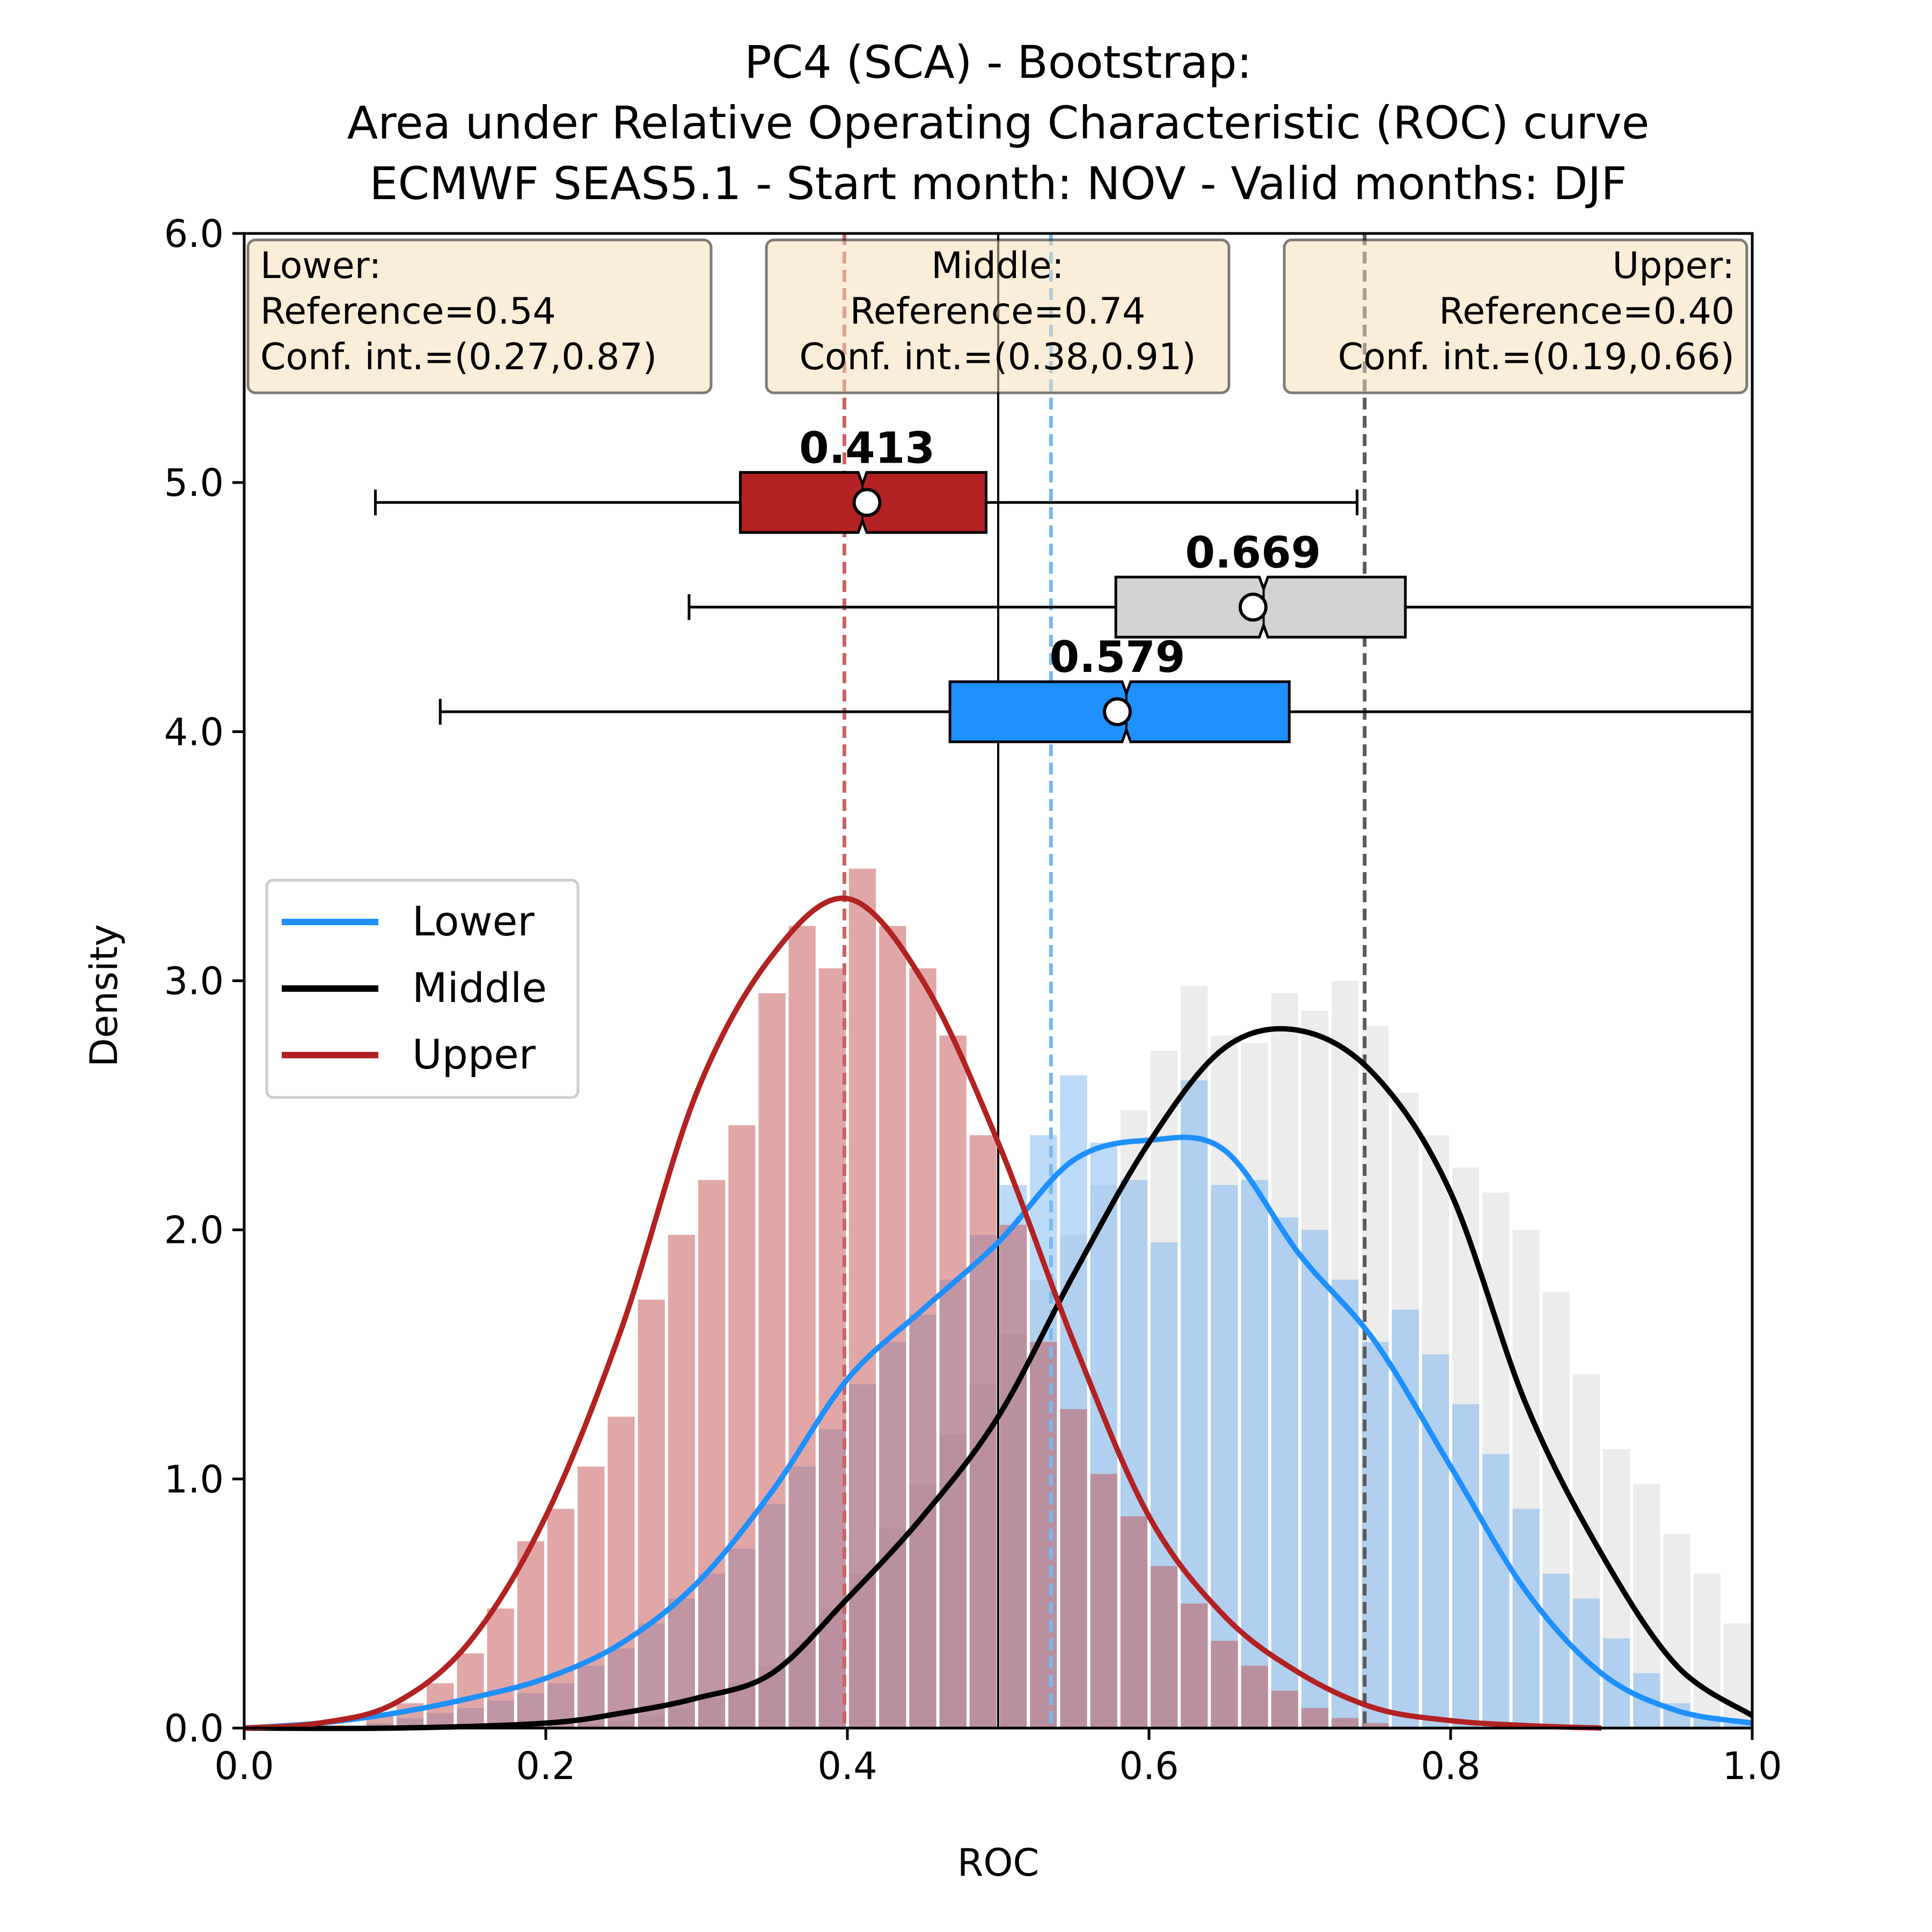 The height and width of the screenshot is (1932, 1932). Describe the element at coordinates (997, 266) in the screenshot. I see `info-box-middle-line-1: Middle:` at that location.